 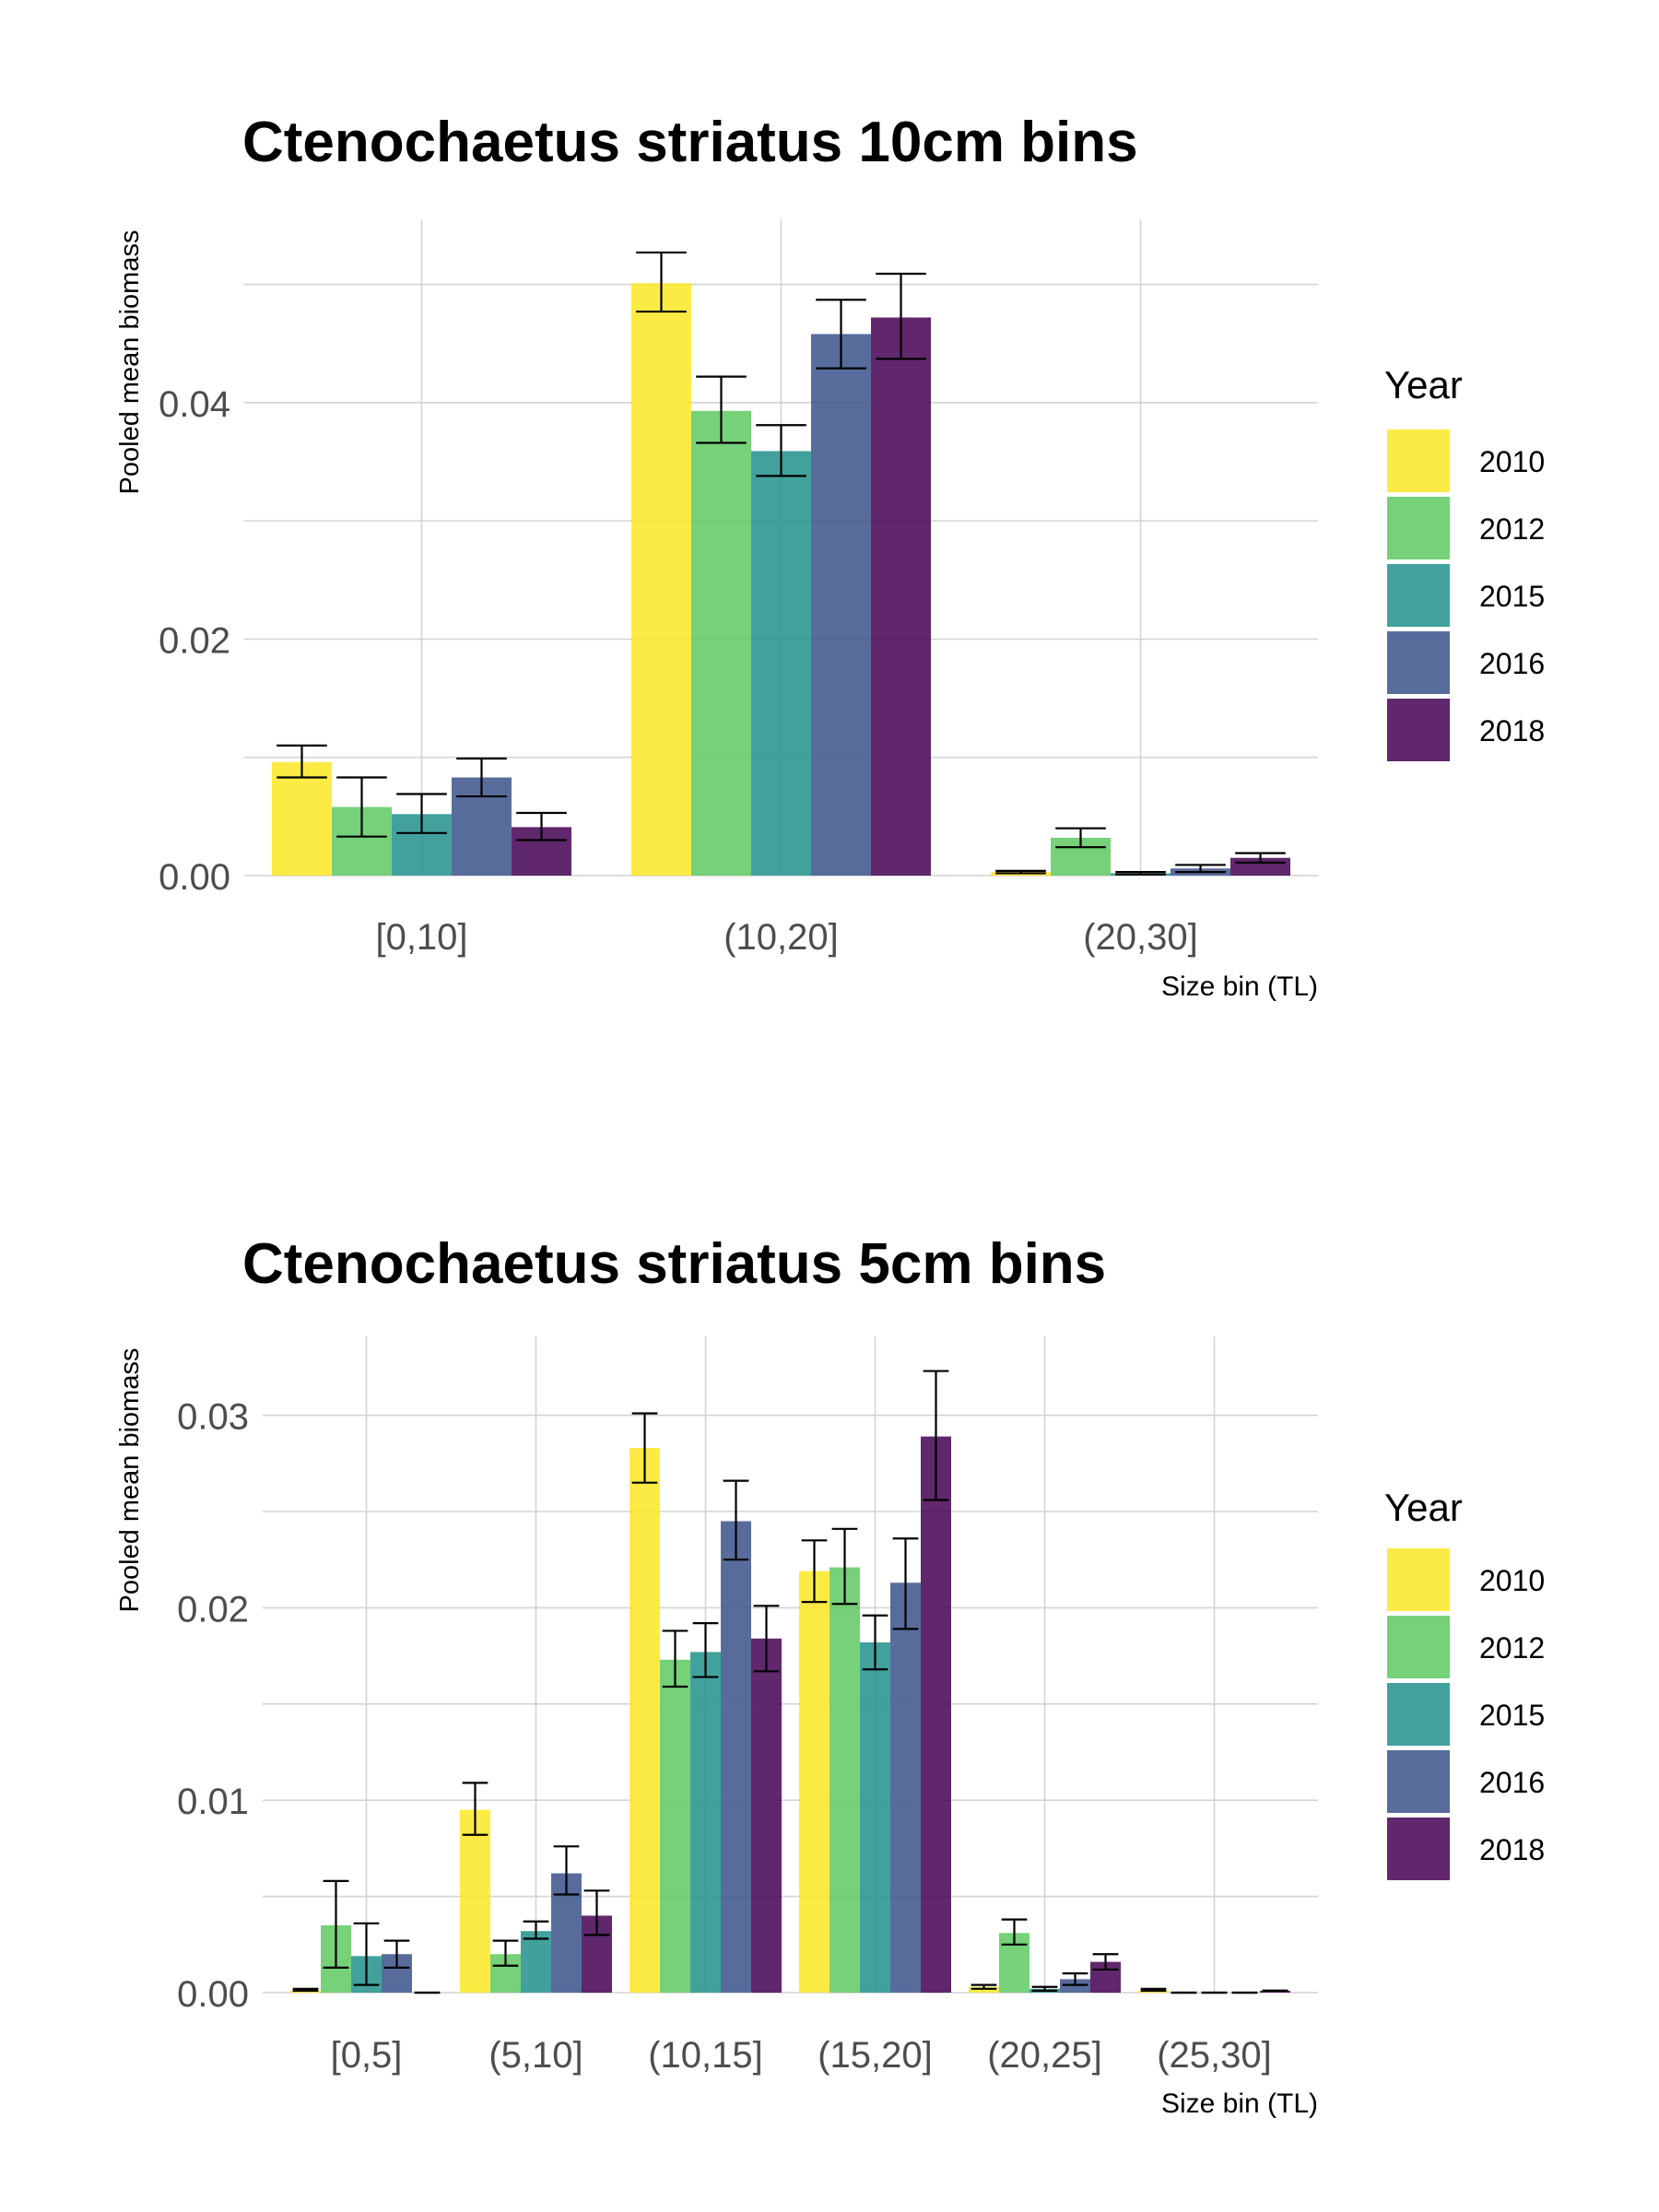 I want to click on x-tick-label: (25,30], so click(x=1214, y=2055).